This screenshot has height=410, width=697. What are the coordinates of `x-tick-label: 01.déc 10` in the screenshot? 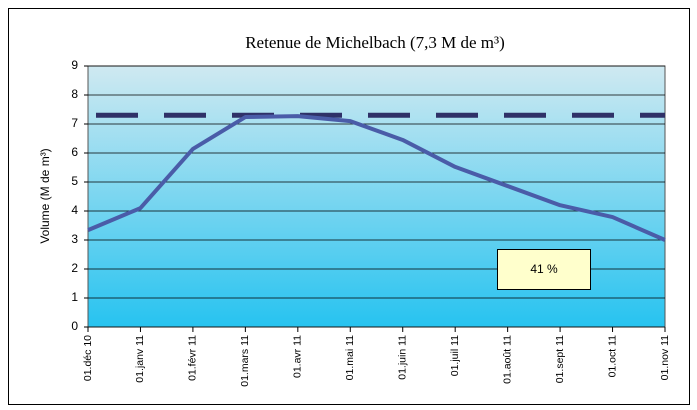 It's located at (88, 358).